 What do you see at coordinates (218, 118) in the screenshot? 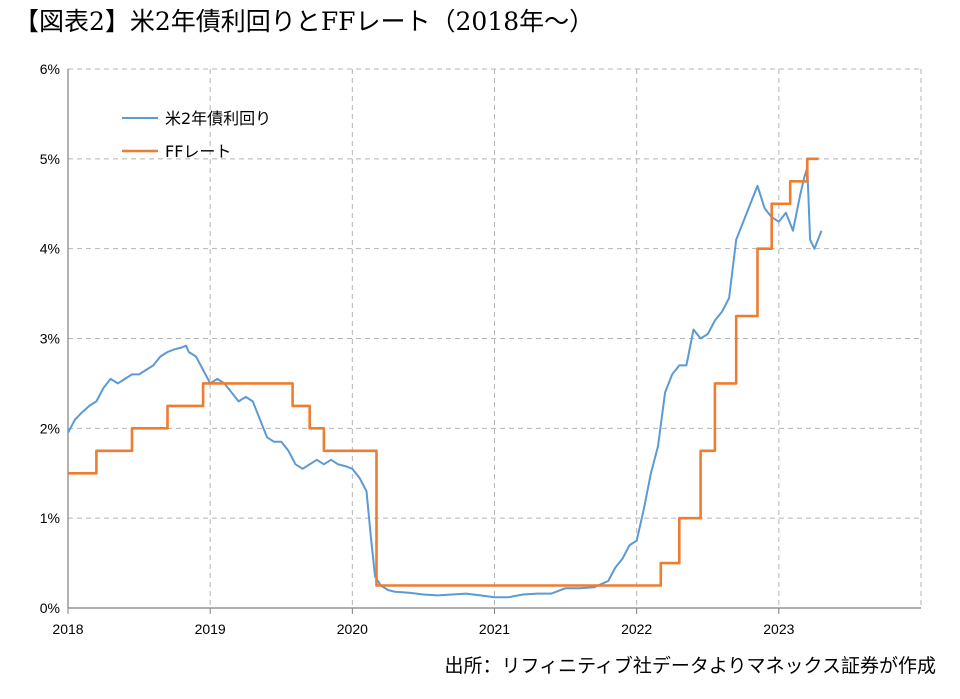
I see `legend-label-1: 米2年債利回り` at bounding box center [218, 118].